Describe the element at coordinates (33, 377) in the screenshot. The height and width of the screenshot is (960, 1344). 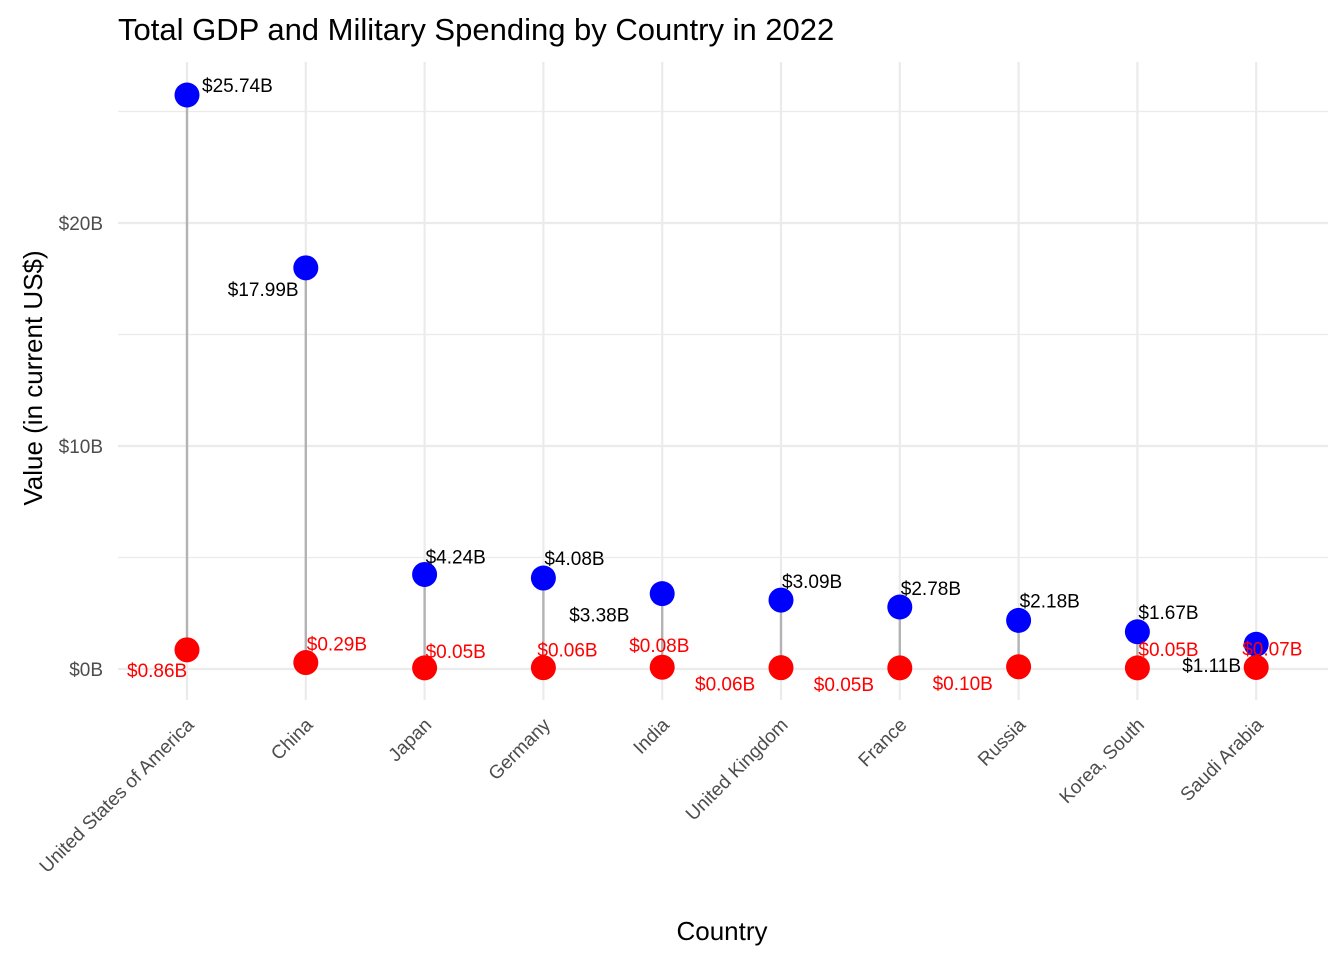
I see `y-axis-title: Value (in current US$)` at that location.